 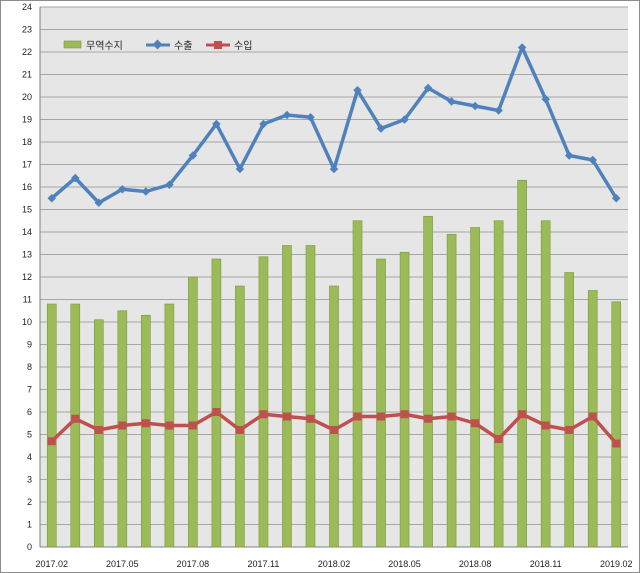 I want to click on x-tick-label: 2017.11, so click(x=264, y=564).